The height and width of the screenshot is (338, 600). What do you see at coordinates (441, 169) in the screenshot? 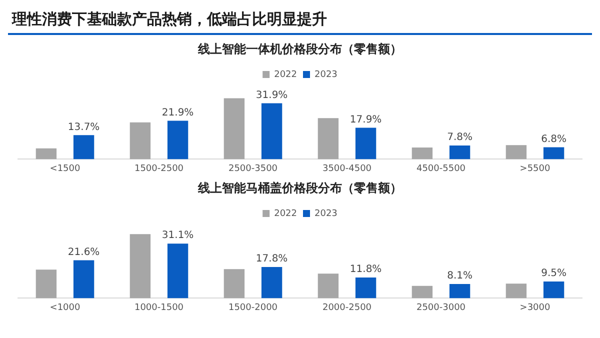
I see `x-tick-label: 4500-5500` at bounding box center [441, 169].